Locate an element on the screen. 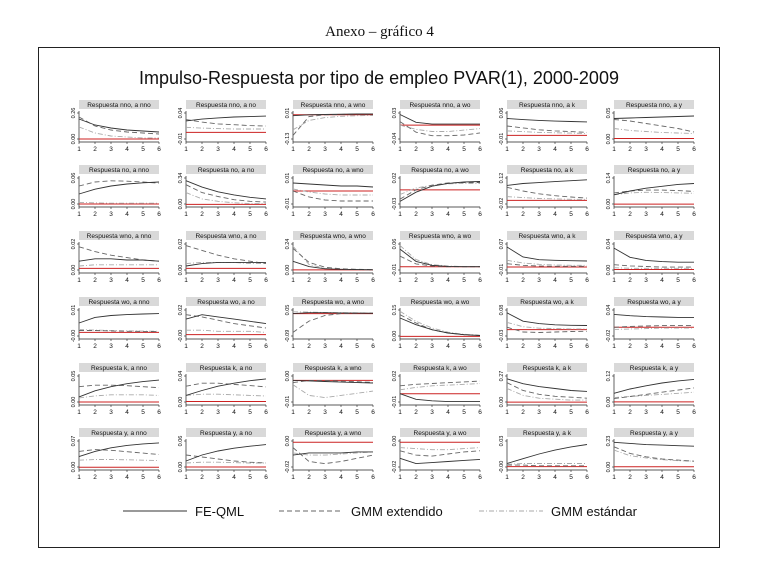 This screenshot has width=759, height=588. y-tick-label: 0.07 is located at coordinates (74, 441).